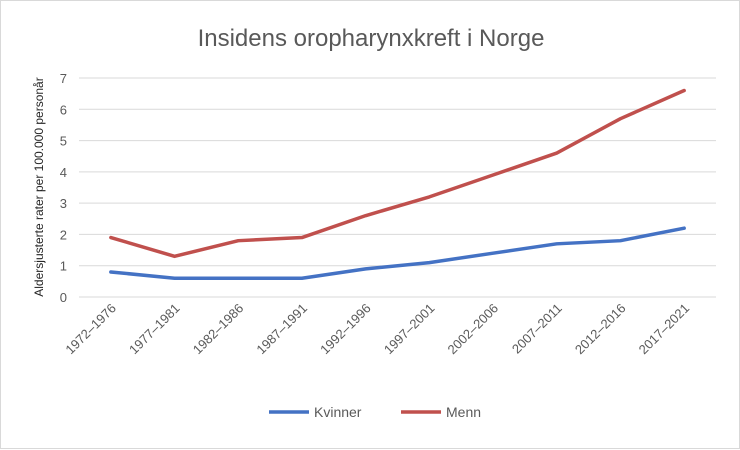 Image resolution: width=740 pixels, height=450 pixels. I want to click on x-tick-label: 1997–2001, so click(409, 329).